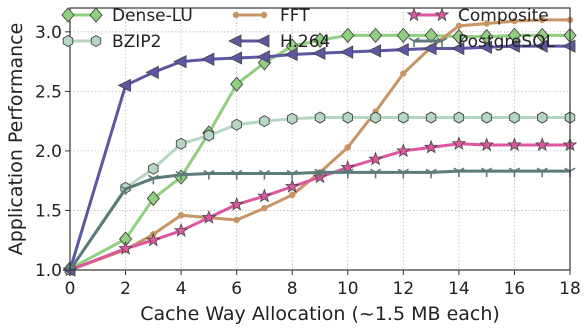 The image size is (586, 329). What do you see at coordinates (459, 289) in the screenshot?
I see `x-tick-label: 14` at bounding box center [459, 289].